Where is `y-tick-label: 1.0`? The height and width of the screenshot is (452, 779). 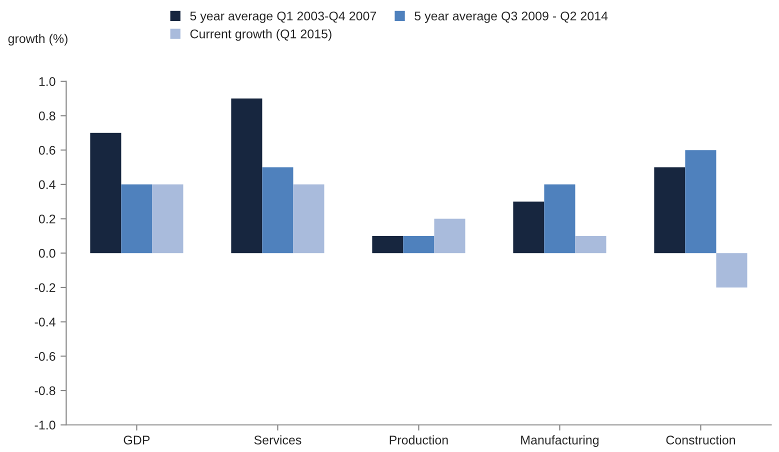
y-tick-label: 1.0 is located at coordinates (47, 81).